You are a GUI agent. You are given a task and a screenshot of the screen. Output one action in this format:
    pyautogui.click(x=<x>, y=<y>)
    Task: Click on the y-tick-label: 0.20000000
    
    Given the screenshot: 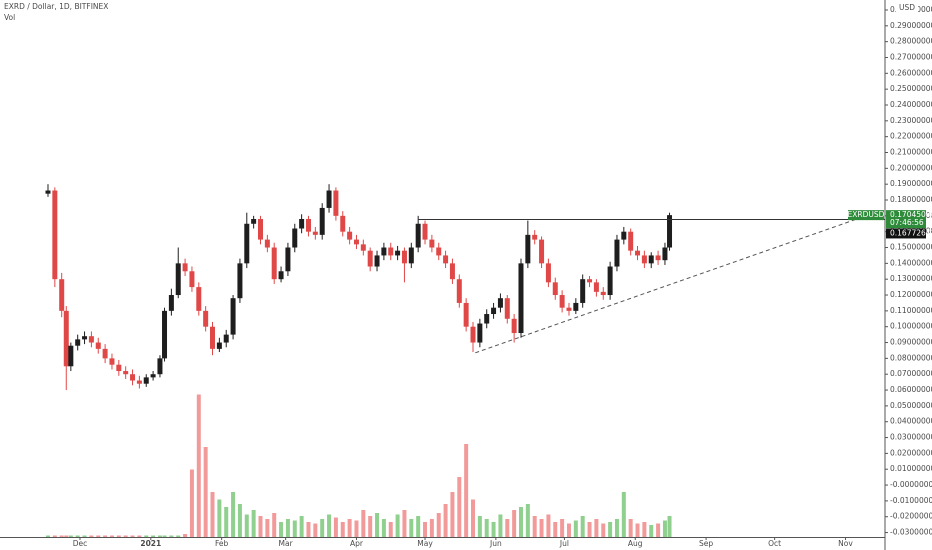 What is the action you would take?
    pyautogui.click(x=911, y=167)
    